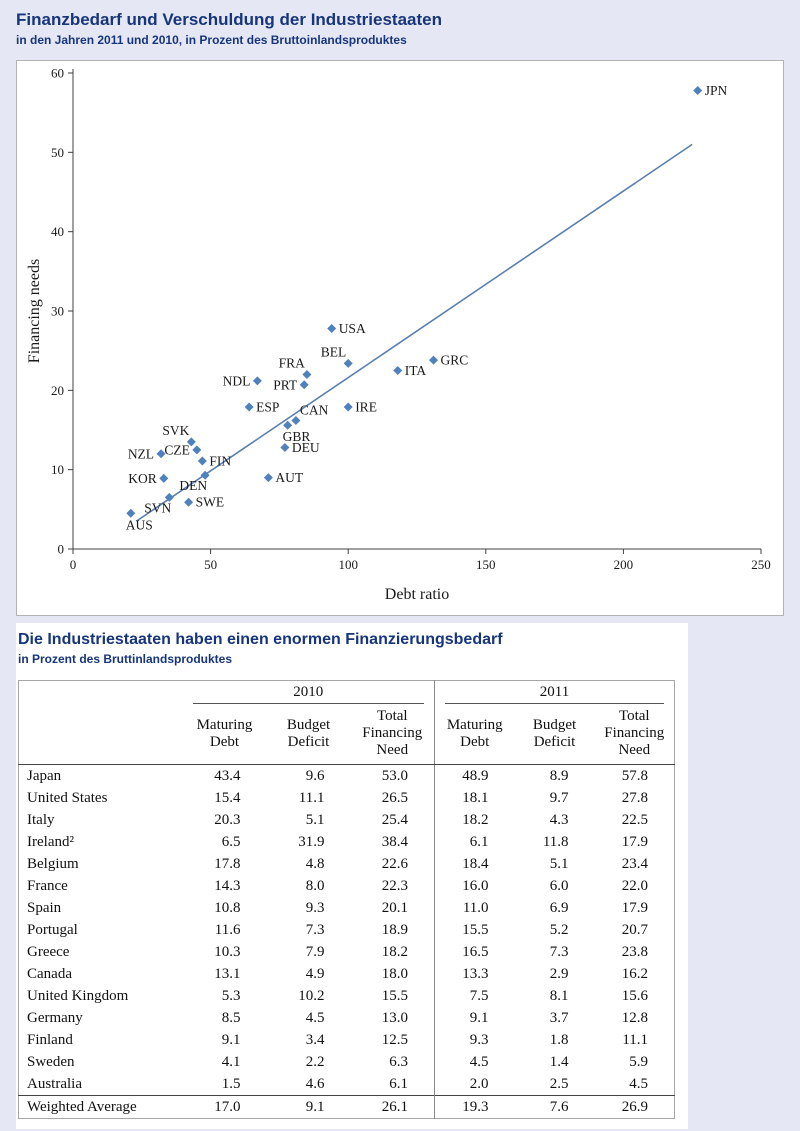 The height and width of the screenshot is (1131, 800). What do you see at coordinates (57, 390) in the screenshot?
I see `svg-text: 20` at bounding box center [57, 390].